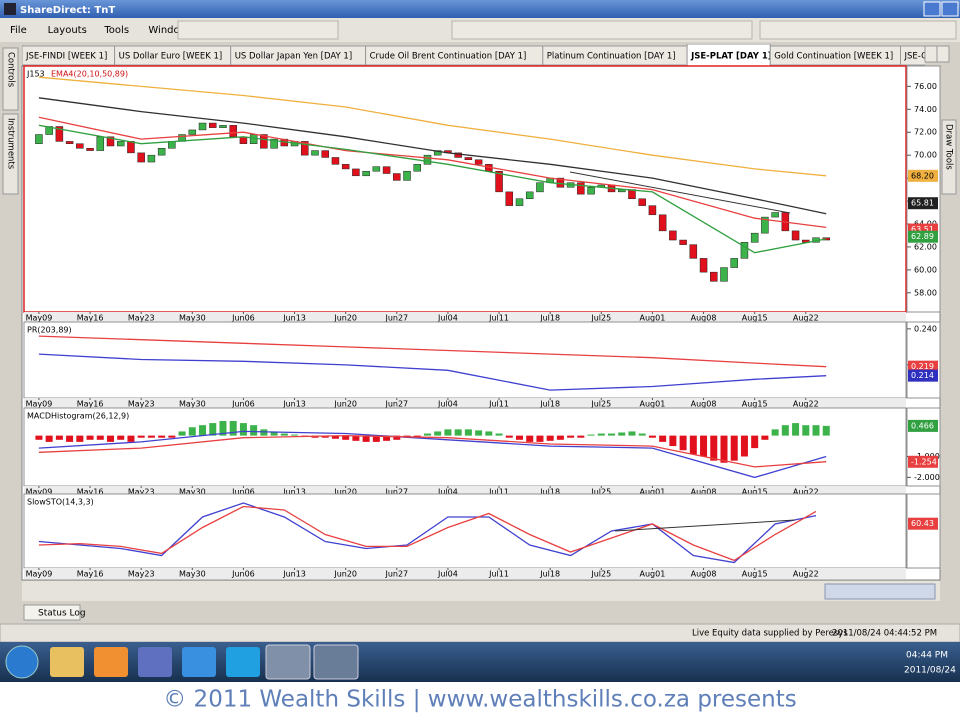 The width and height of the screenshot is (960, 720). What do you see at coordinates (39, 574) in the screenshot?
I see `x-tick-label: May09` at bounding box center [39, 574].